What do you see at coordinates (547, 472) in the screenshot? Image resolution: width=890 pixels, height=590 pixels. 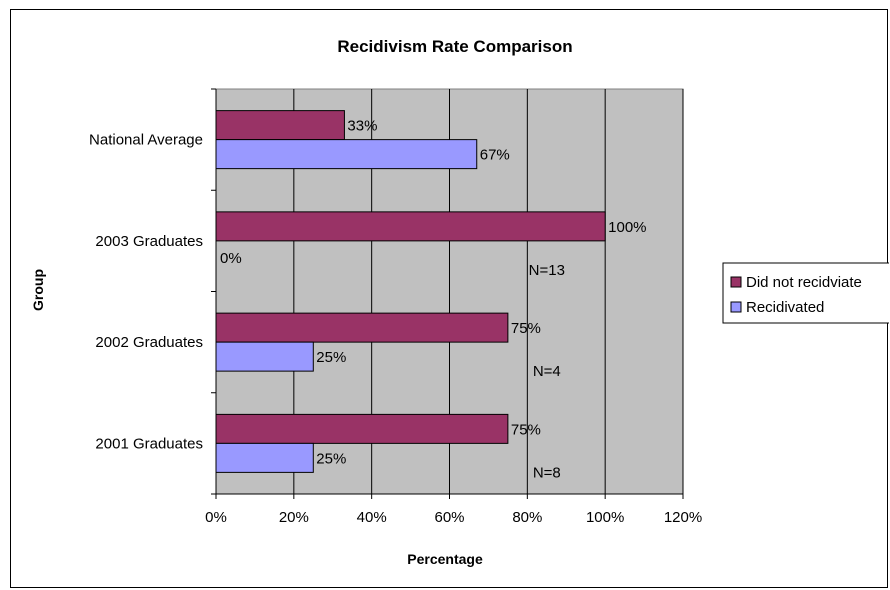 I see `sample-size-annotation: N=8` at bounding box center [547, 472].